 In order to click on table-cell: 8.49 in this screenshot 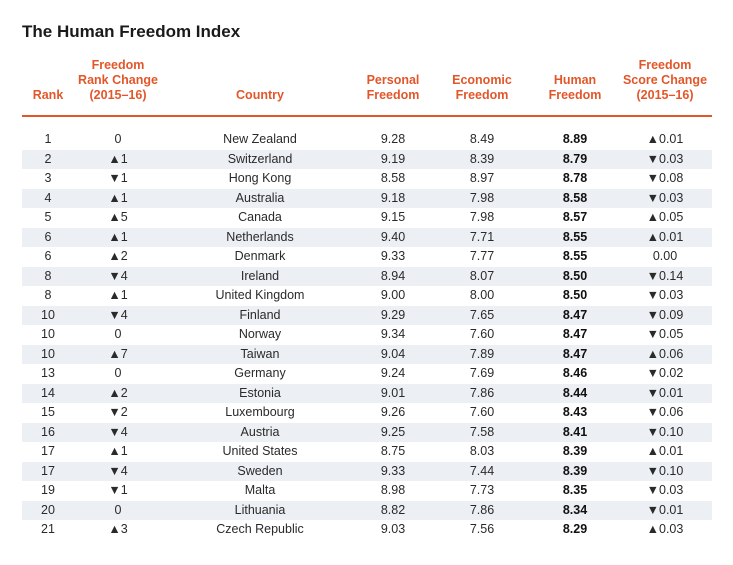, I will do `click(482, 139)`.